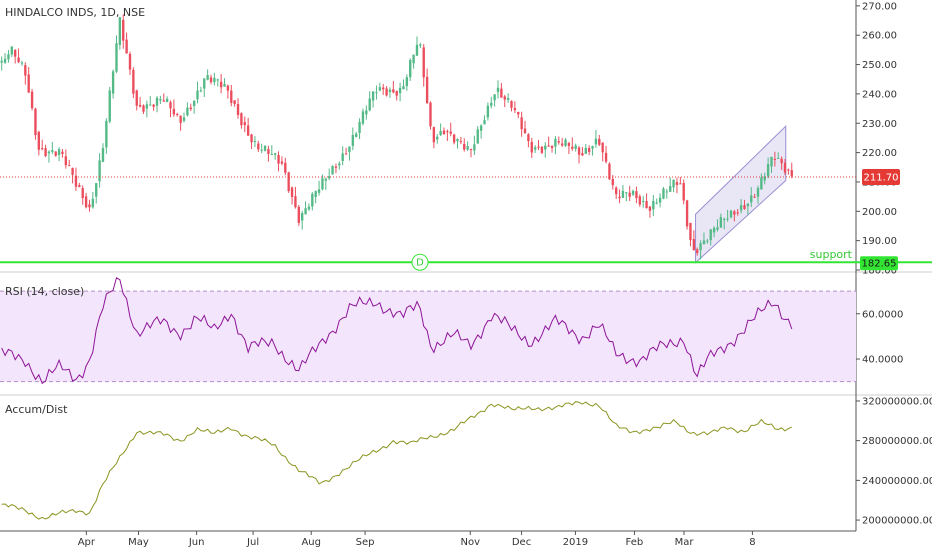  What do you see at coordinates (879, 271) in the screenshot?
I see `y-tick-label: 180.00` at bounding box center [879, 271].